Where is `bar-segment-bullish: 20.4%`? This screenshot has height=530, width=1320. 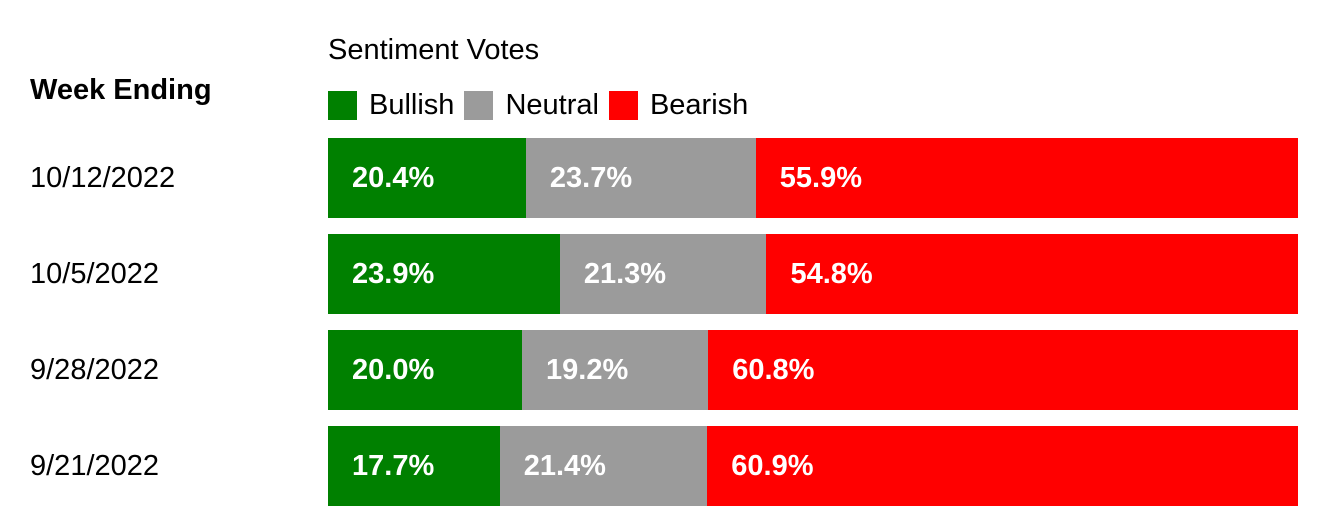 bar-segment-bullish: 20.4% is located at coordinates (427, 178).